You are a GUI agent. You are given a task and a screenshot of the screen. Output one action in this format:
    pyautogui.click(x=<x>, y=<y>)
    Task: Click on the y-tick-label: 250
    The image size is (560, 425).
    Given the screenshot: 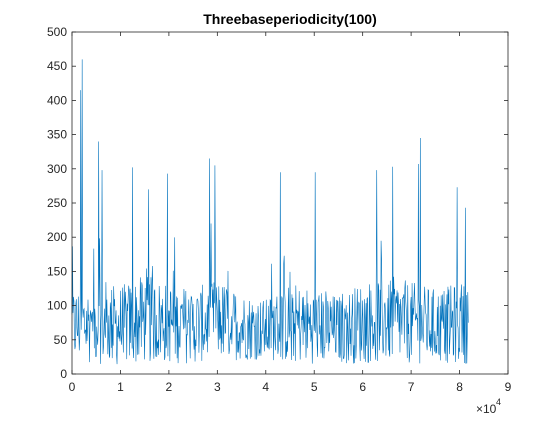 What is the action you would take?
    pyautogui.click(x=57, y=203)
    